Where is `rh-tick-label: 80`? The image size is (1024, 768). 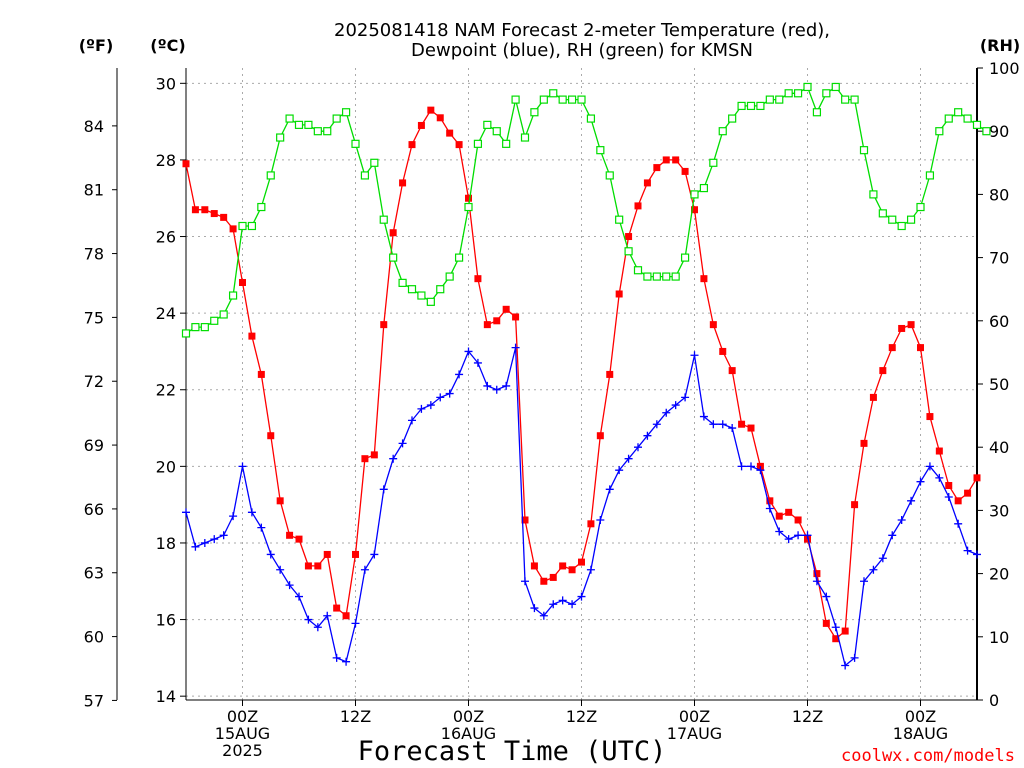 rh-tick-label: 80 is located at coordinates (999, 194).